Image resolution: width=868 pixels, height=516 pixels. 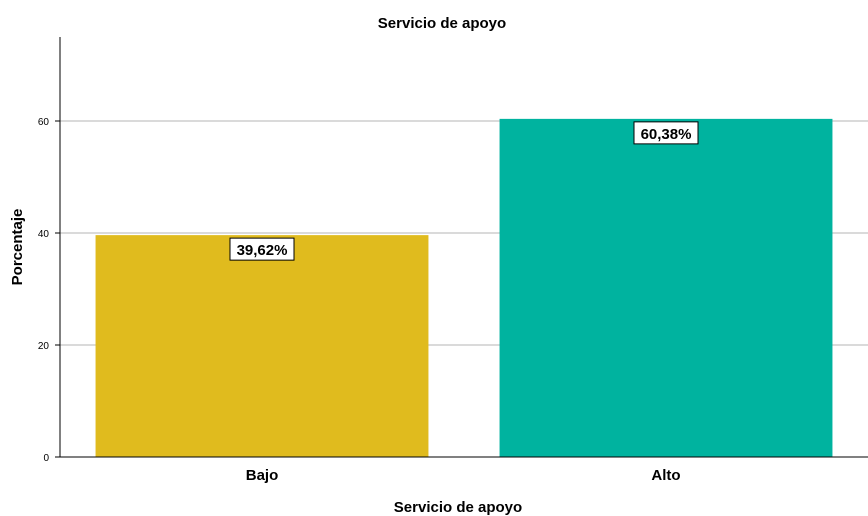 I want to click on data-label-text: 39,62%, so click(x=262, y=250).